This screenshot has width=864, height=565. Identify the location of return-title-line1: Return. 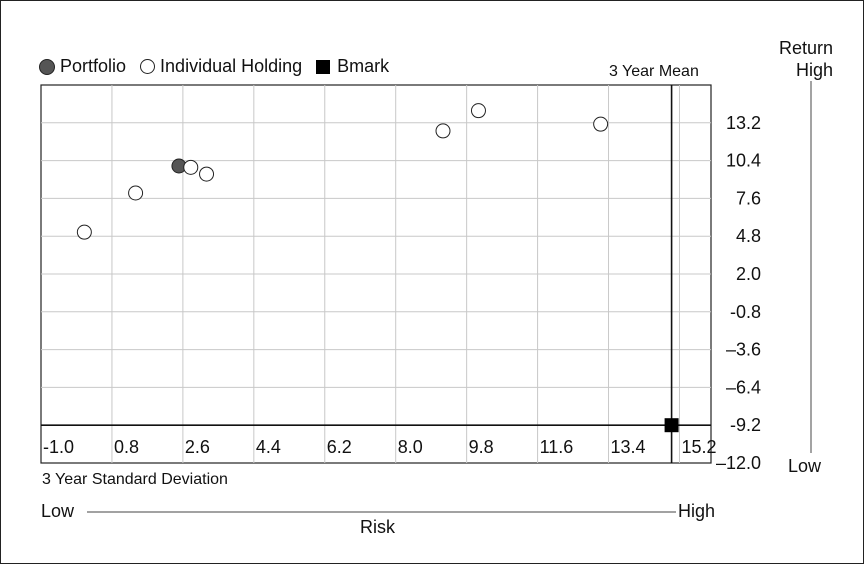
(805, 48).